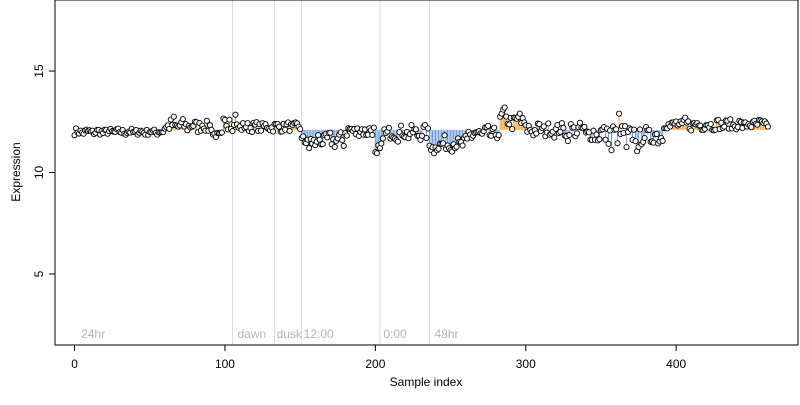  What do you see at coordinates (290, 334) in the screenshot?
I see `annotation-label: dusk` at bounding box center [290, 334].